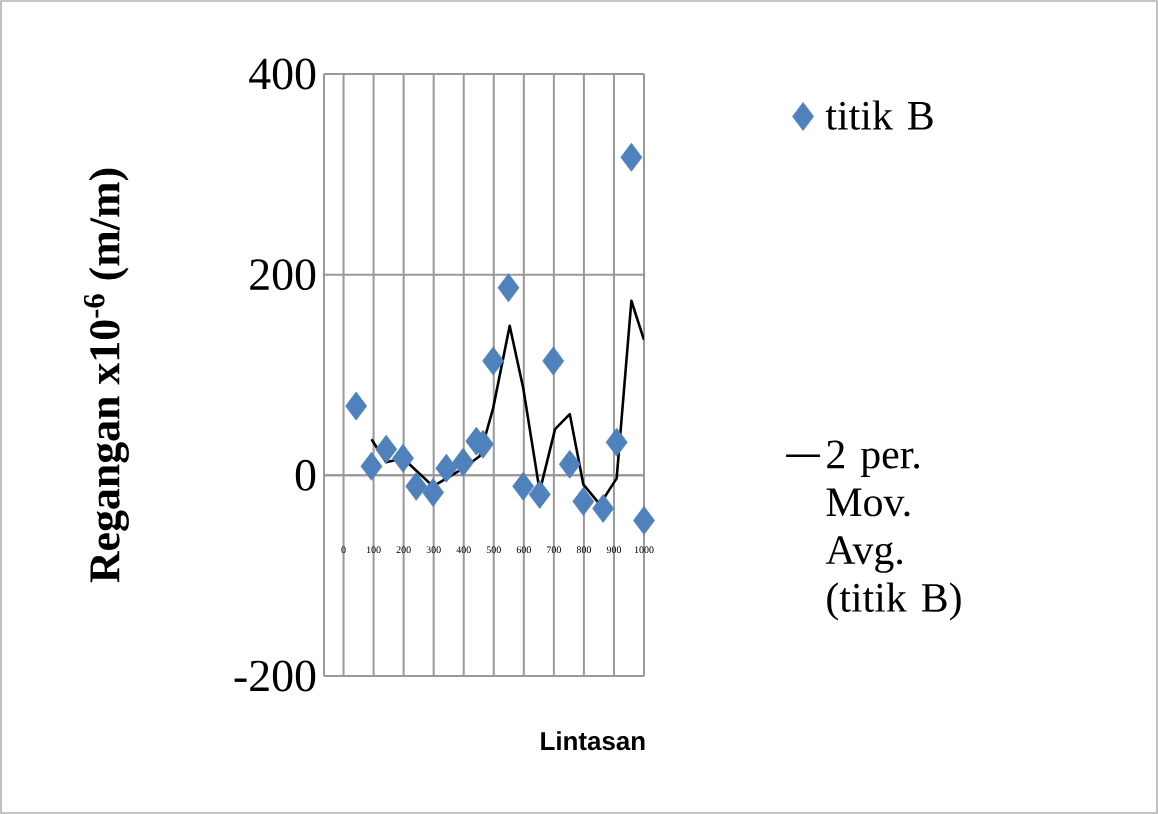 Image resolution: width=1158 pixels, height=814 pixels. Describe the element at coordinates (106, 375) in the screenshot. I see `y-axis-title: Regangan x10$^{-6}$ (m/m)` at that location.